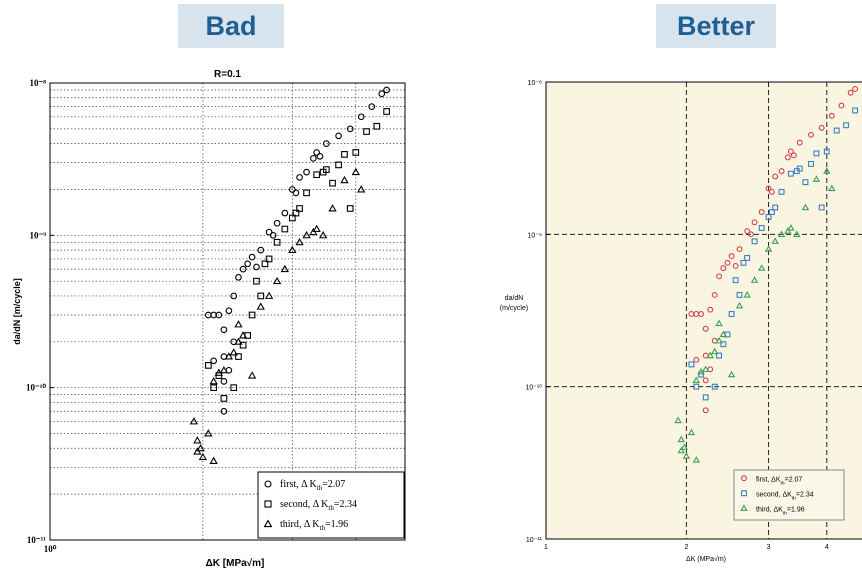  I want to click on y-axis-label-line-1: da/dN, so click(514, 298).